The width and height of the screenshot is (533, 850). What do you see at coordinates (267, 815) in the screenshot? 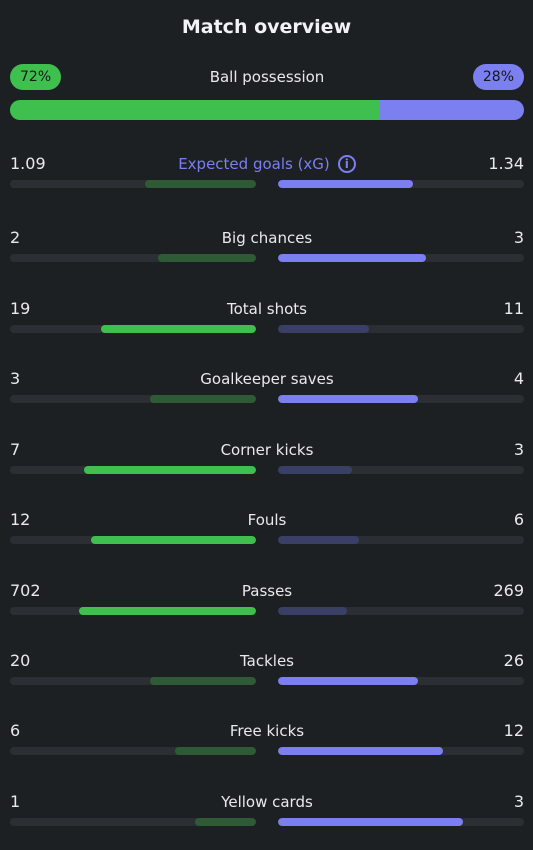
I see `stat-row: 1 Yellow cards 3` at bounding box center [267, 815].